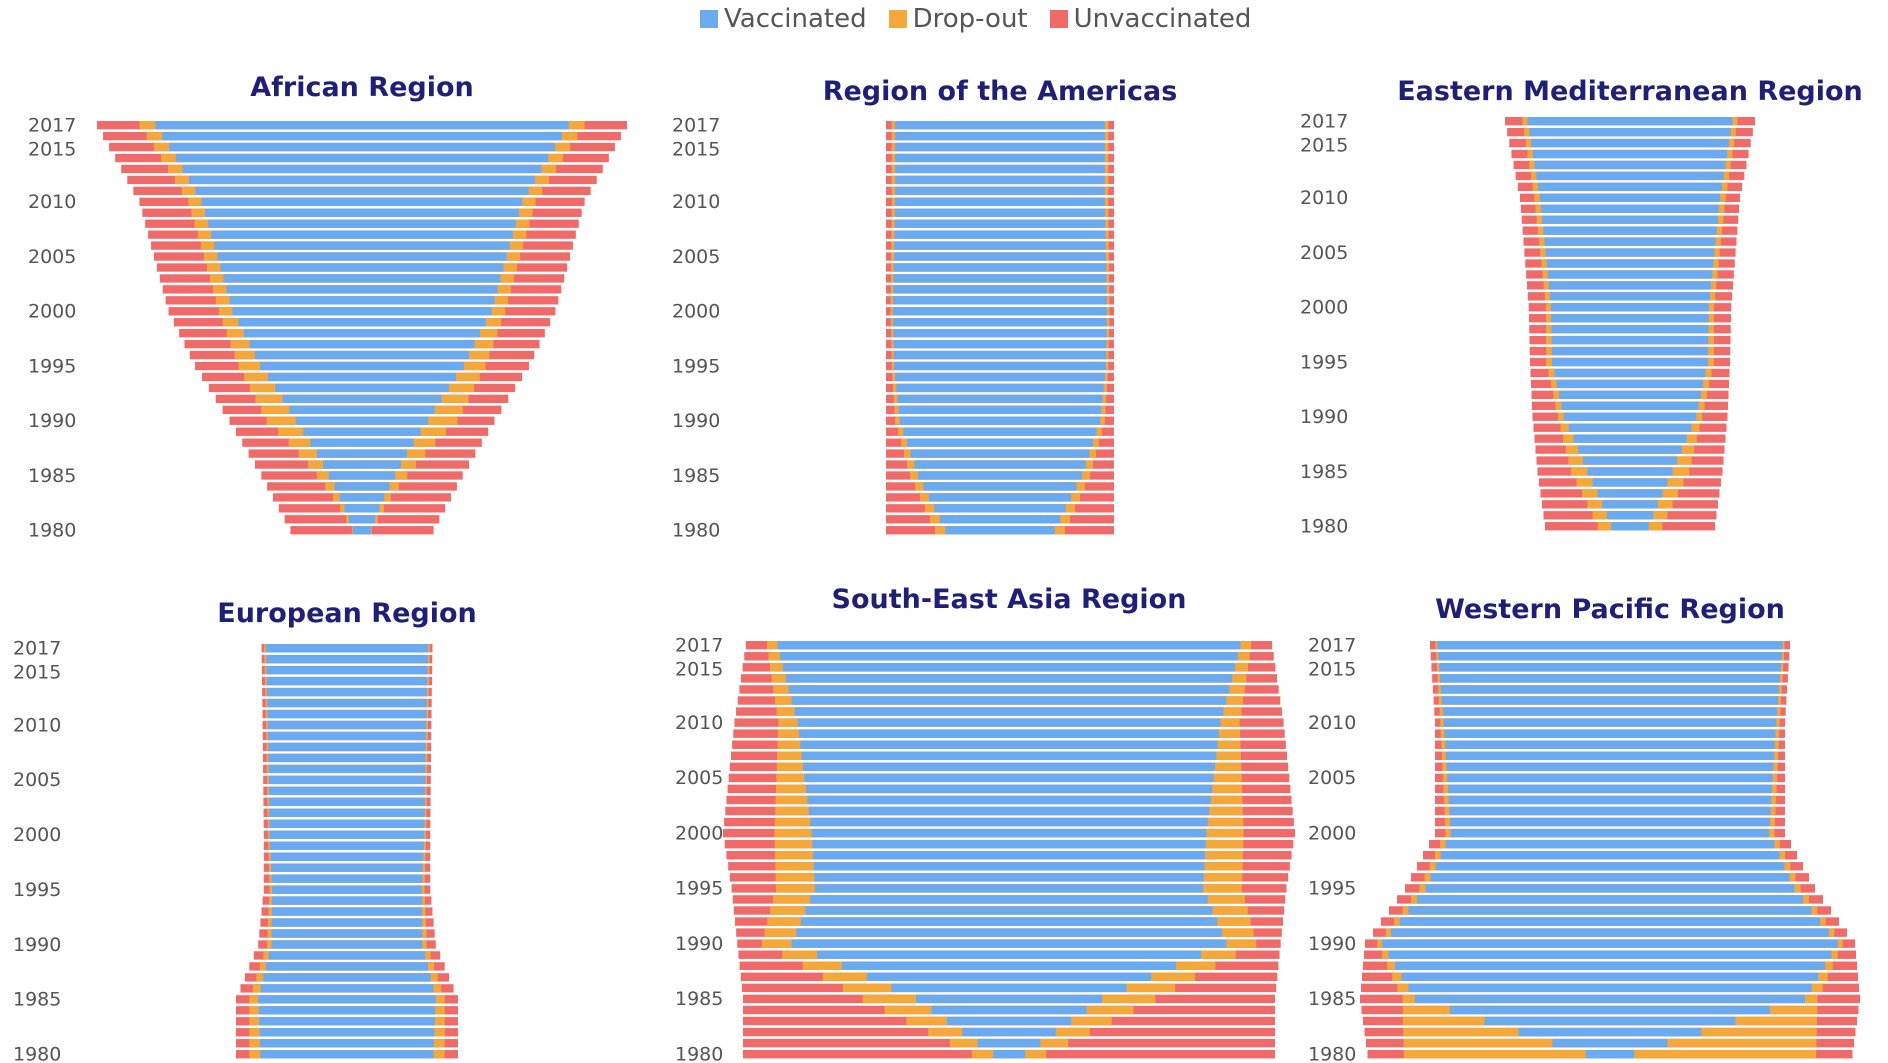 Image resolution: width=1888 pixels, height=1063 pixels. I want to click on bar-row-1998, so click(1009, 855).